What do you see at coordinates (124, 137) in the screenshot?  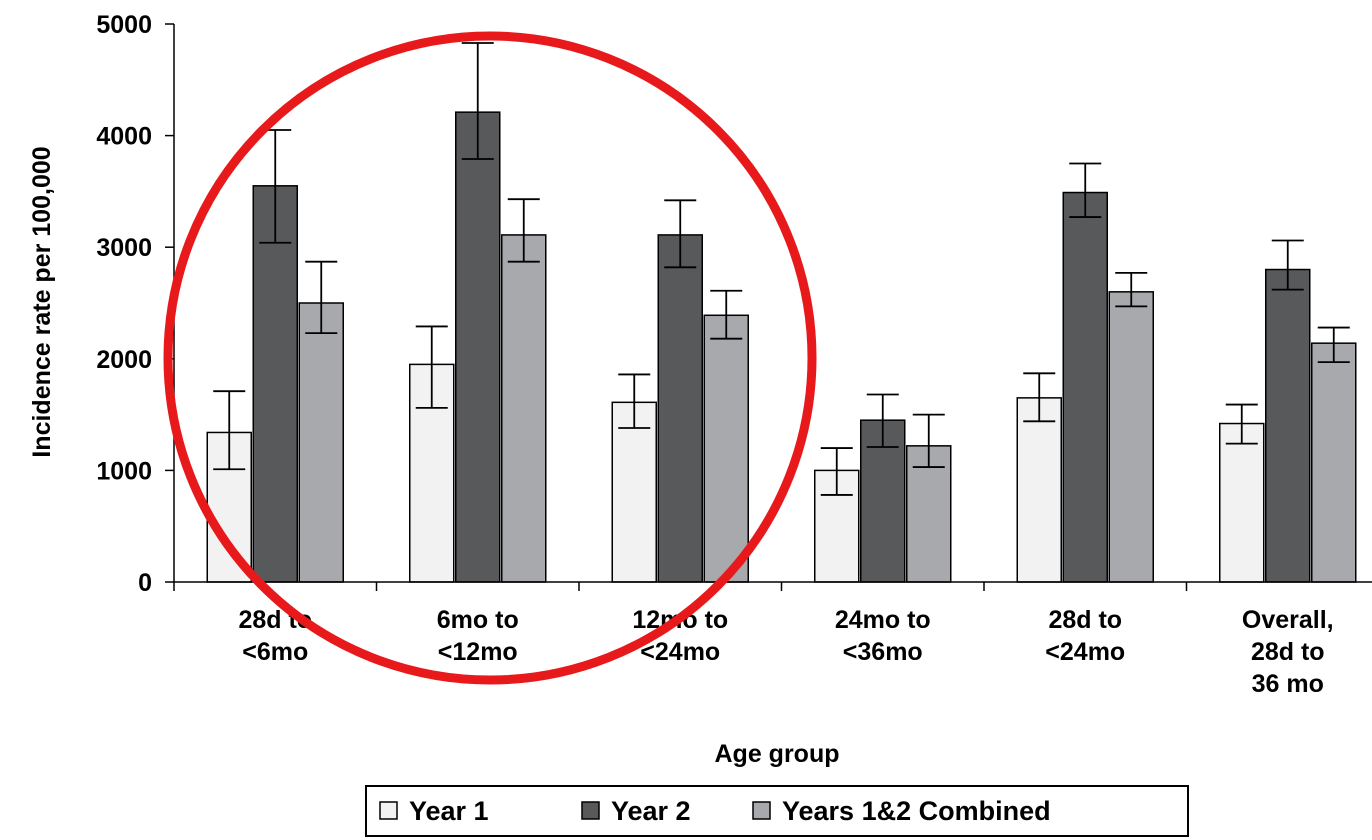 I see `y-tick-label-5: 4000` at bounding box center [124, 137].